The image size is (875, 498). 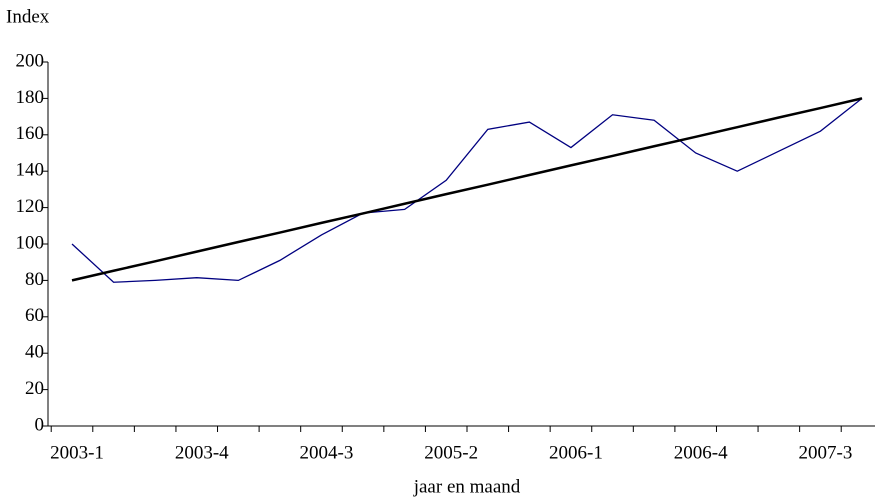 I want to click on x-tick-label: 2006-1, so click(x=576, y=452).